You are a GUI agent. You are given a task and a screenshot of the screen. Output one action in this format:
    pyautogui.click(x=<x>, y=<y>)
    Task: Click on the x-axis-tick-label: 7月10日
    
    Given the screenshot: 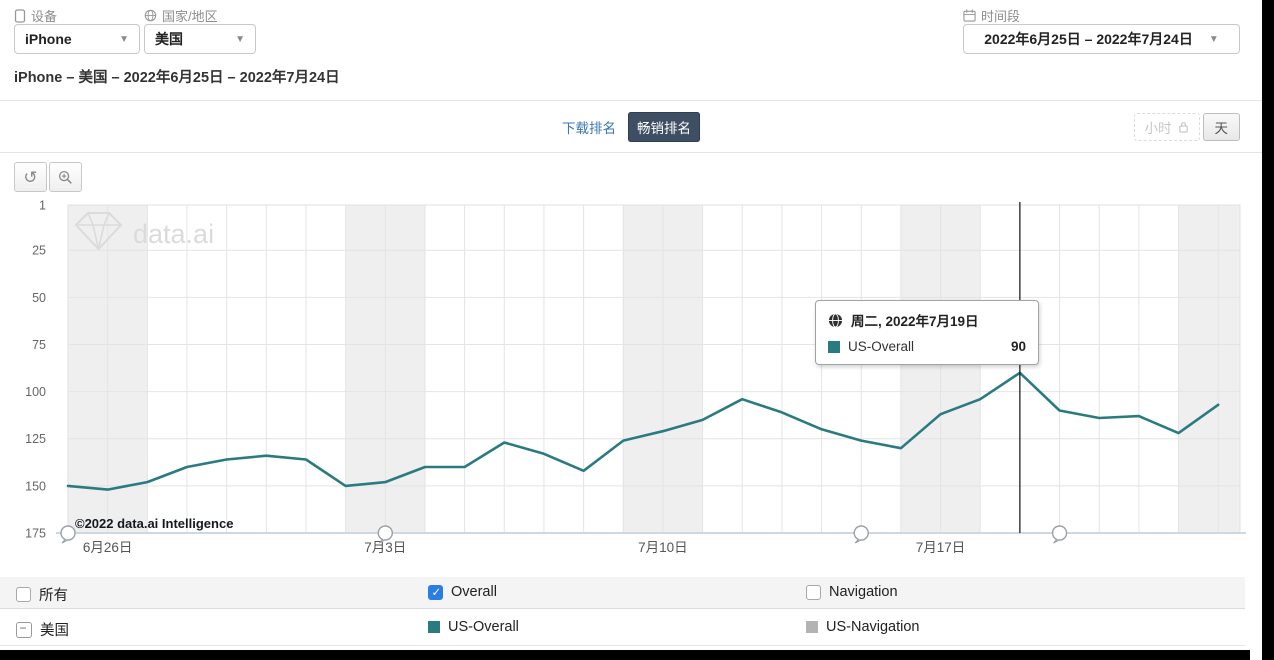 What is the action you would take?
    pyautogui.click(x=663, y=547)
    